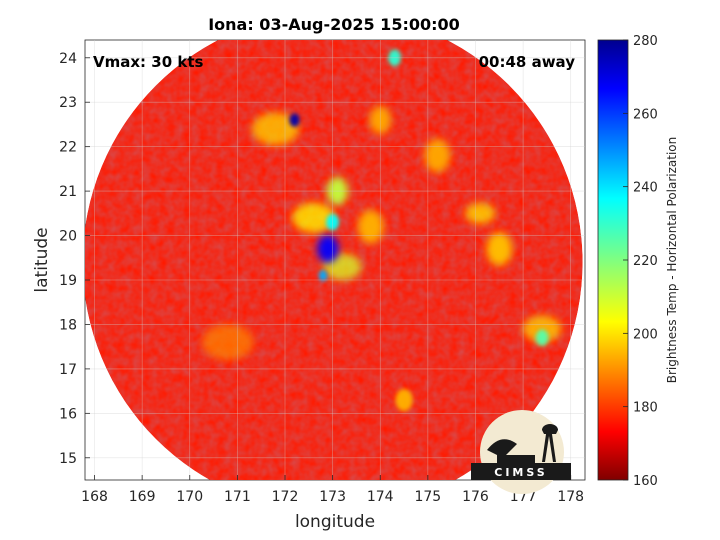 The height and width of the screenshot is (540, 720). I want to click on colorbar-tick-label: 180, so click(645, 408).